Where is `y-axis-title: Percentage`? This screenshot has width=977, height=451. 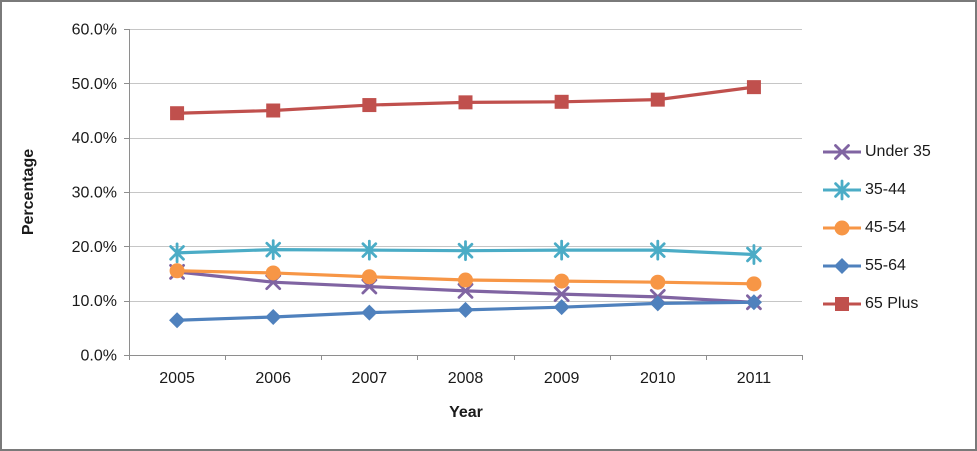
y-axis-title: Percentage is located at coordinates (28, 192).